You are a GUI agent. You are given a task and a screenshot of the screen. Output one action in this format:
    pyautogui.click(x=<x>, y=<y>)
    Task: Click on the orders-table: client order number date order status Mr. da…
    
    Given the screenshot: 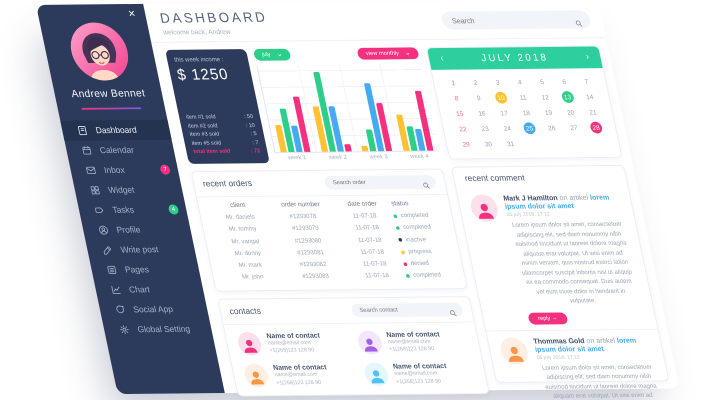 What is the action you would take?
    pyautogui.click(x=332, y=243)
    